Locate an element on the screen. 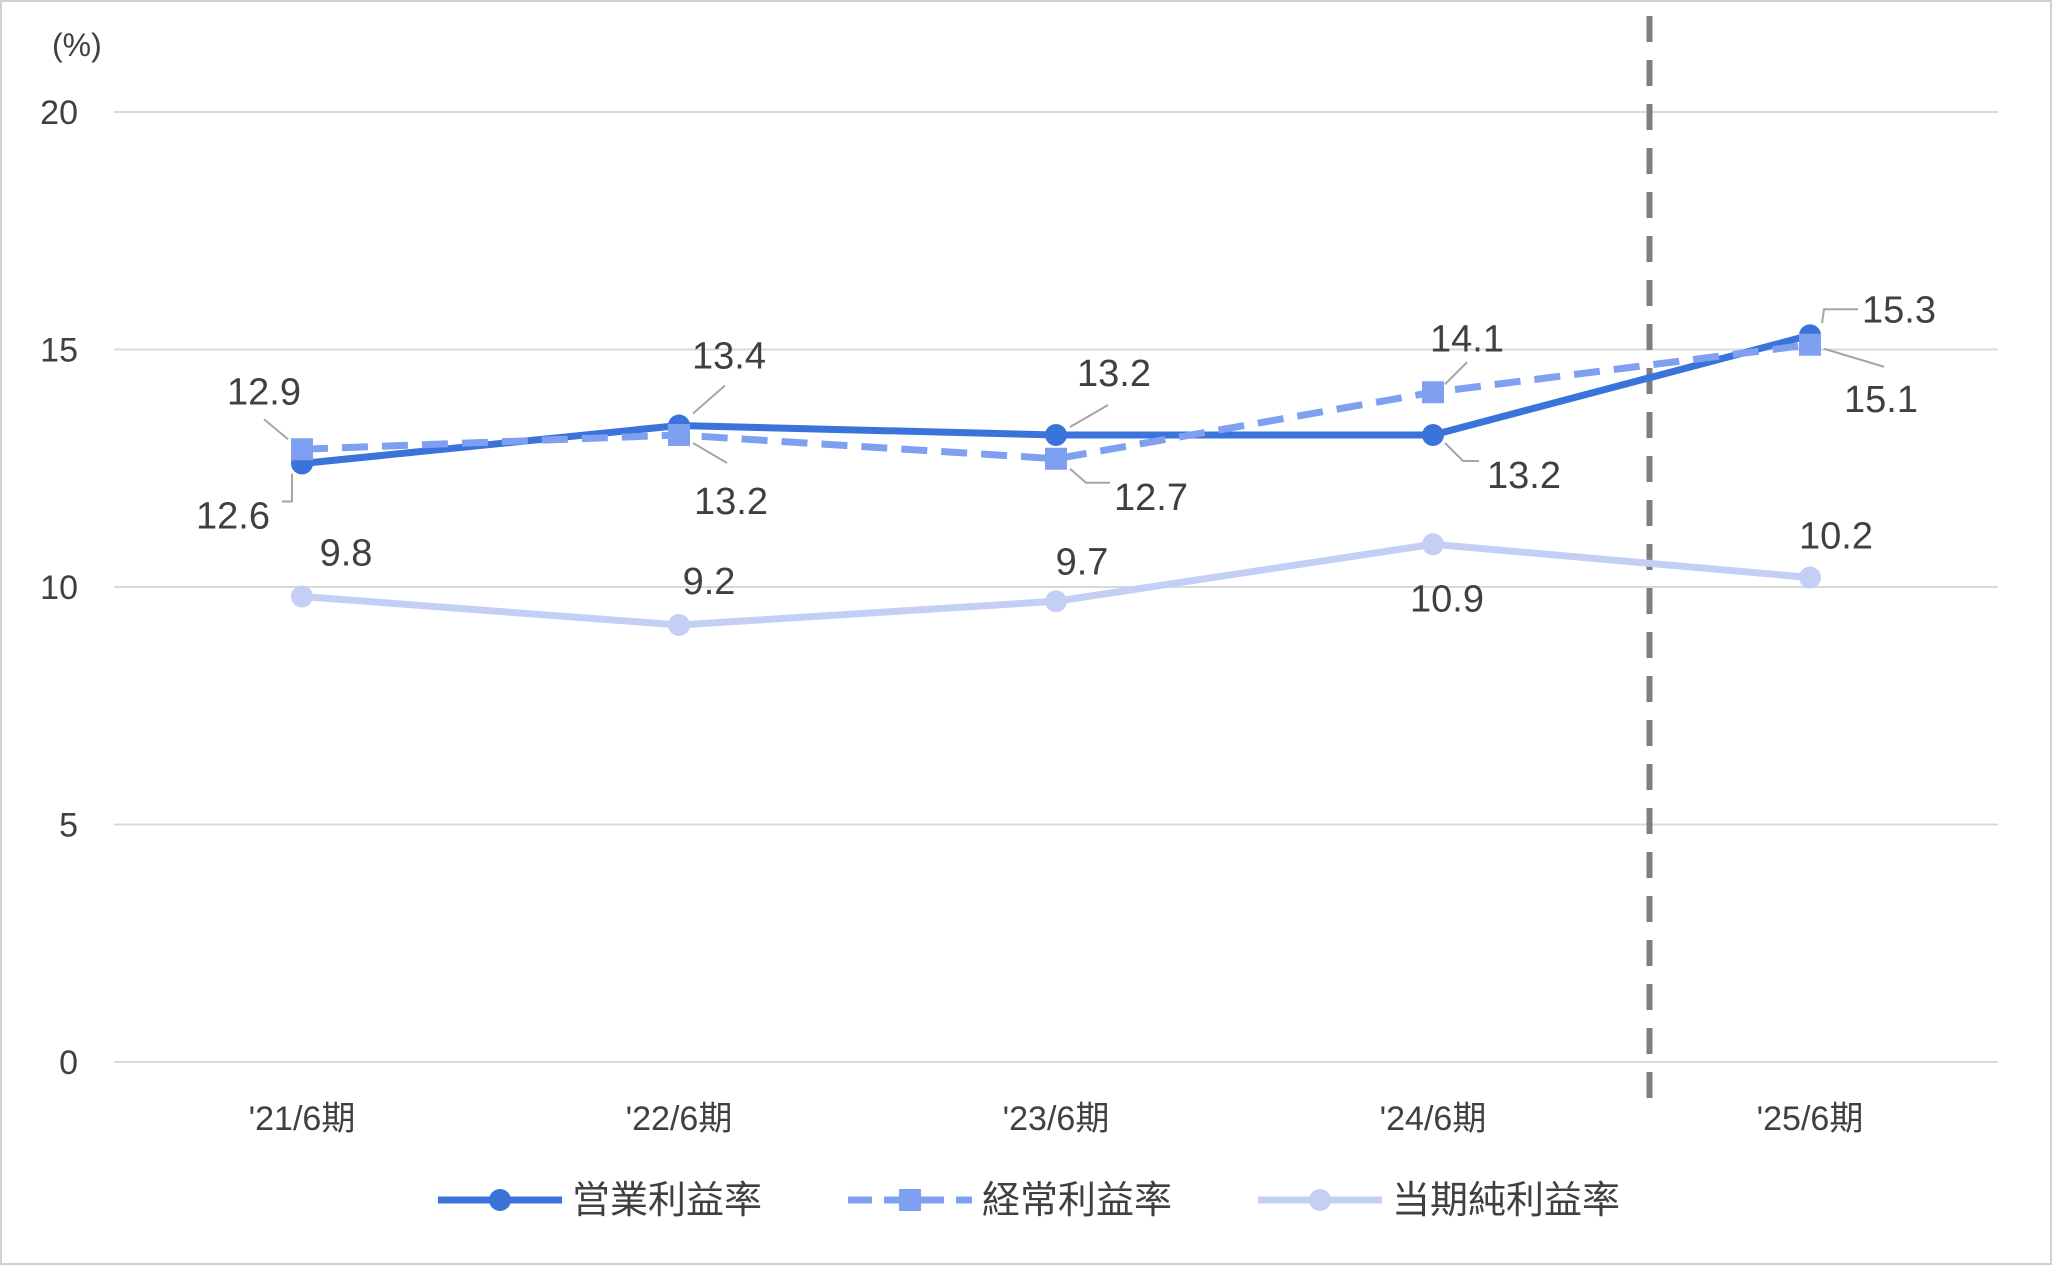  data-label: 9.2 is located at coordinates (709, 582).